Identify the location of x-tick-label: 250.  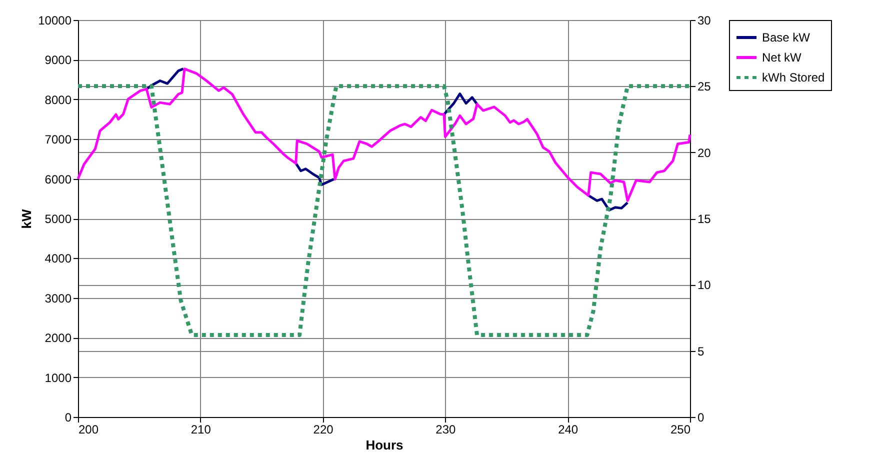
(680, 429).